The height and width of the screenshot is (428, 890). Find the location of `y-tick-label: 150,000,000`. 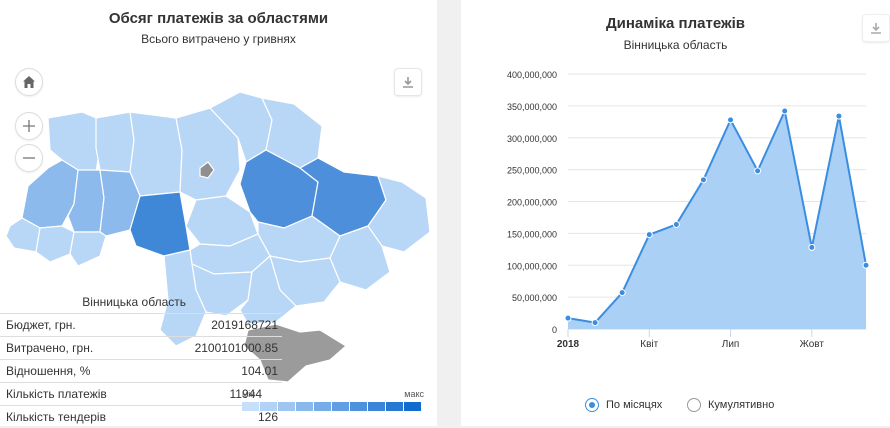

y-tick-label: 150,000,000 is located at coordinates (532, 234).